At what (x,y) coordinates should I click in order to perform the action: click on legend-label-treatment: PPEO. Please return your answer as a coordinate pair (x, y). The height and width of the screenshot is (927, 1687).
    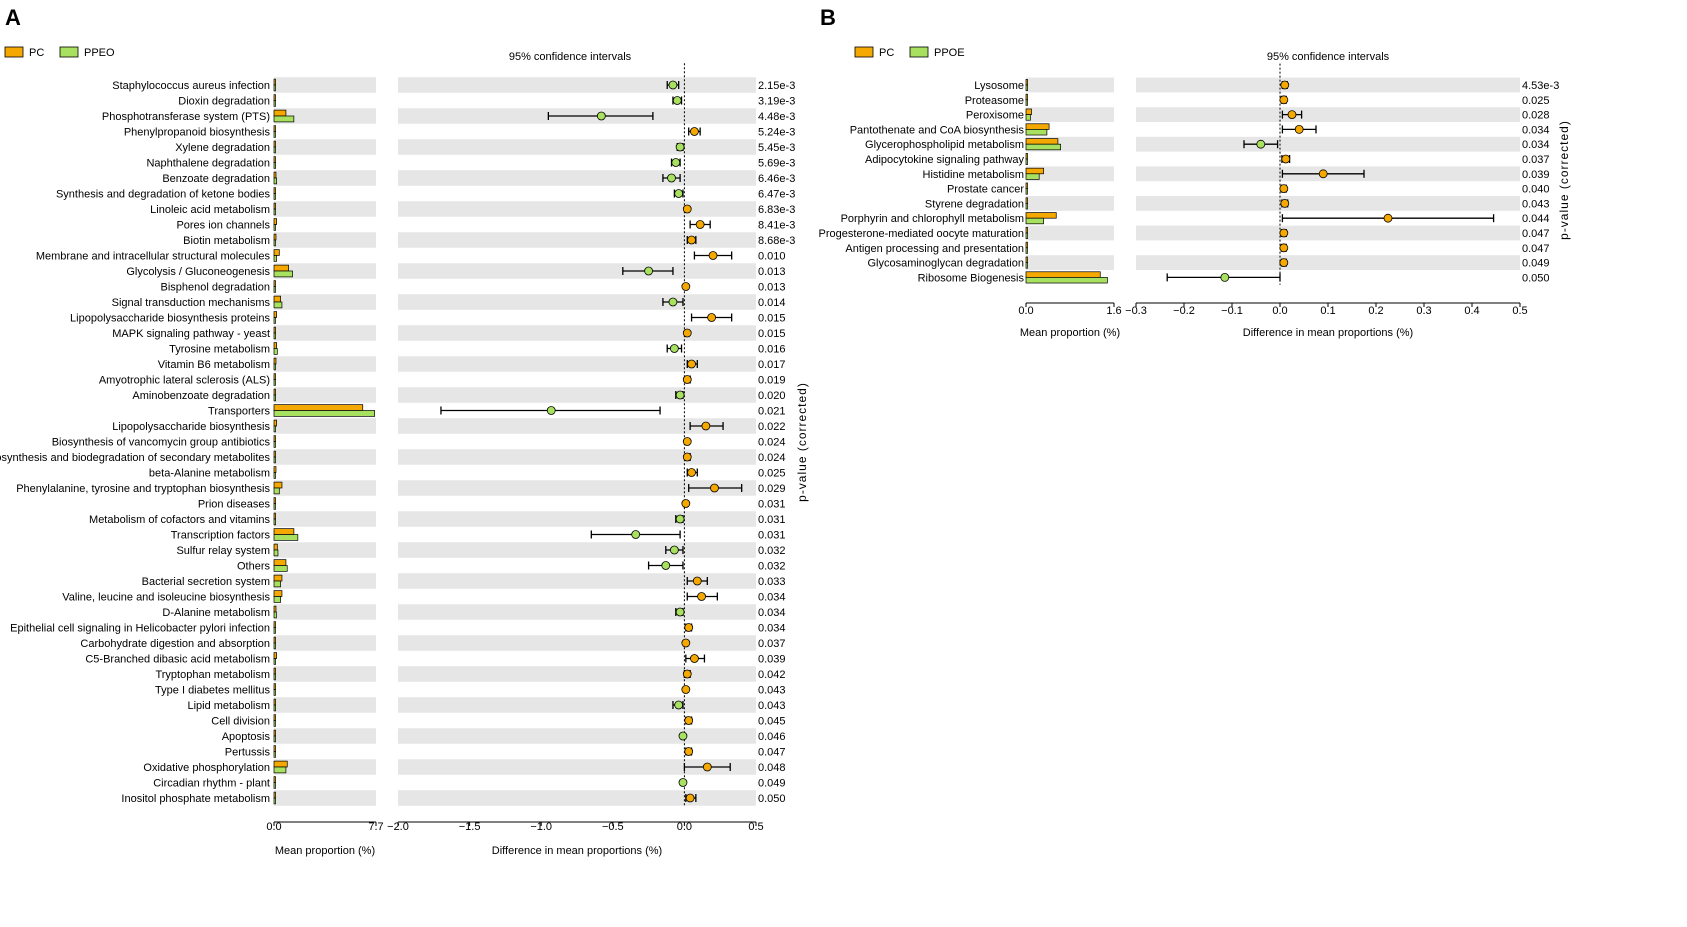
    Looking at the image, I should click on (99, 53).